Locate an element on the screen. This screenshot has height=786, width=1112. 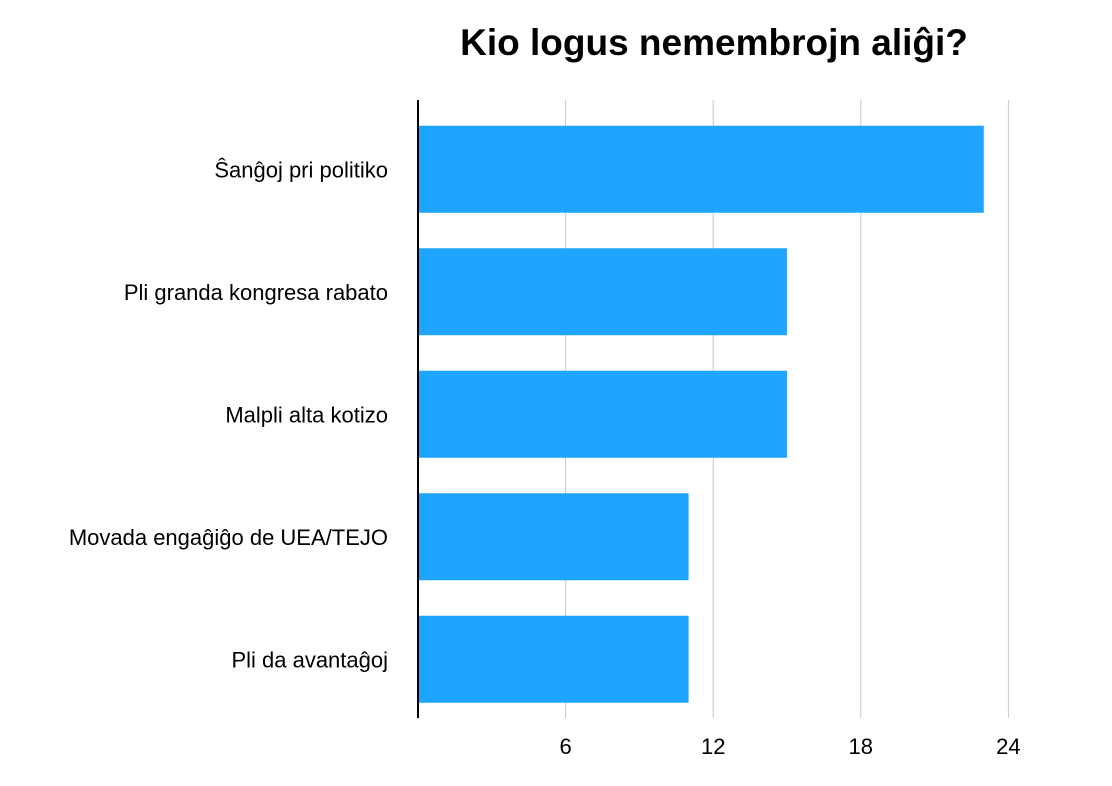
category-label: Pli da avantaĝoj is located at coordinates (309, 659).